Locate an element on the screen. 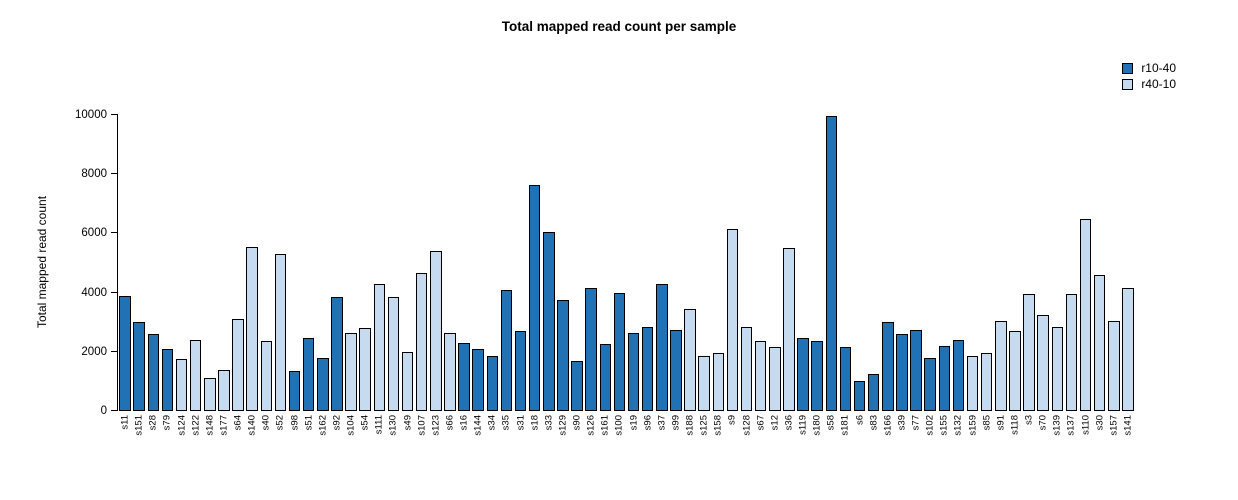 This screenshot has width=1238, height=500. bar-slot: s36 is located at coordinates (789, 272).